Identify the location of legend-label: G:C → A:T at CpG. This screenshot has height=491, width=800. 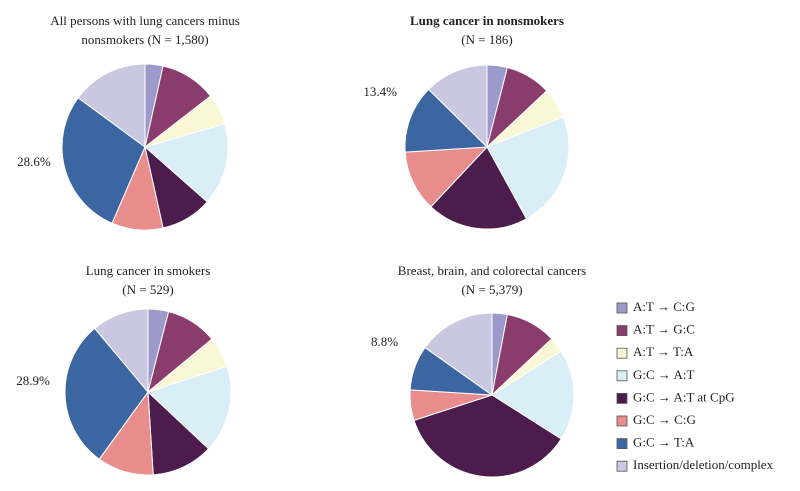
(684, 396).